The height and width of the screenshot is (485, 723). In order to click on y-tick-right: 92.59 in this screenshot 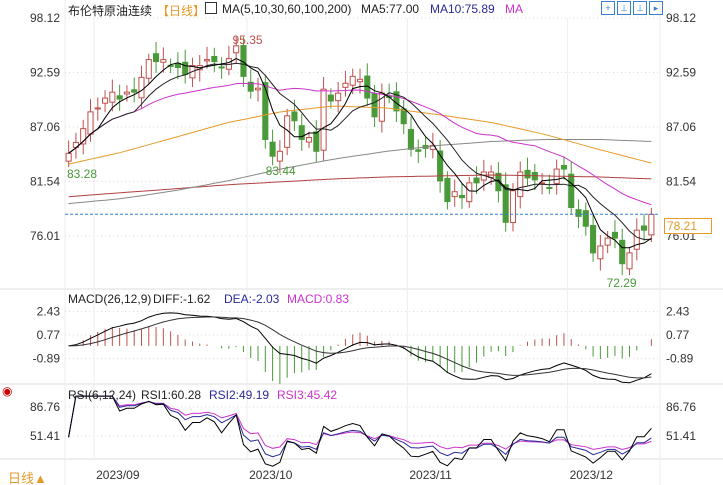, I will do `click(681, 73)`.